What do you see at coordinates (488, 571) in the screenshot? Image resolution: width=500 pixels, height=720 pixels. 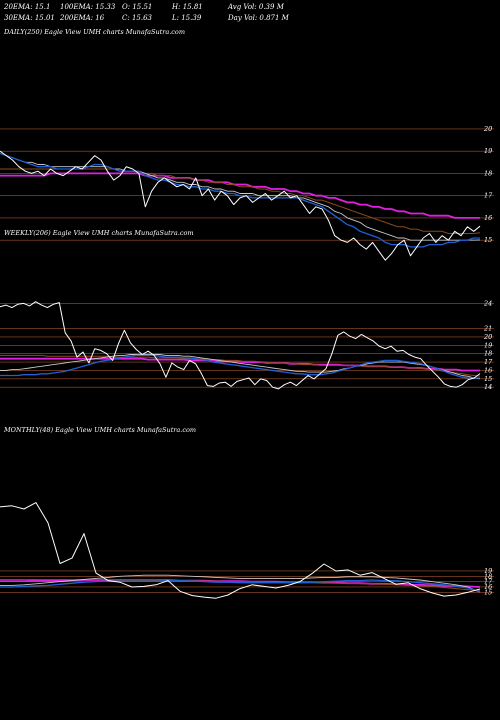 I see `monthly-y-tick-label: 19` at bounding box center [488, 571].